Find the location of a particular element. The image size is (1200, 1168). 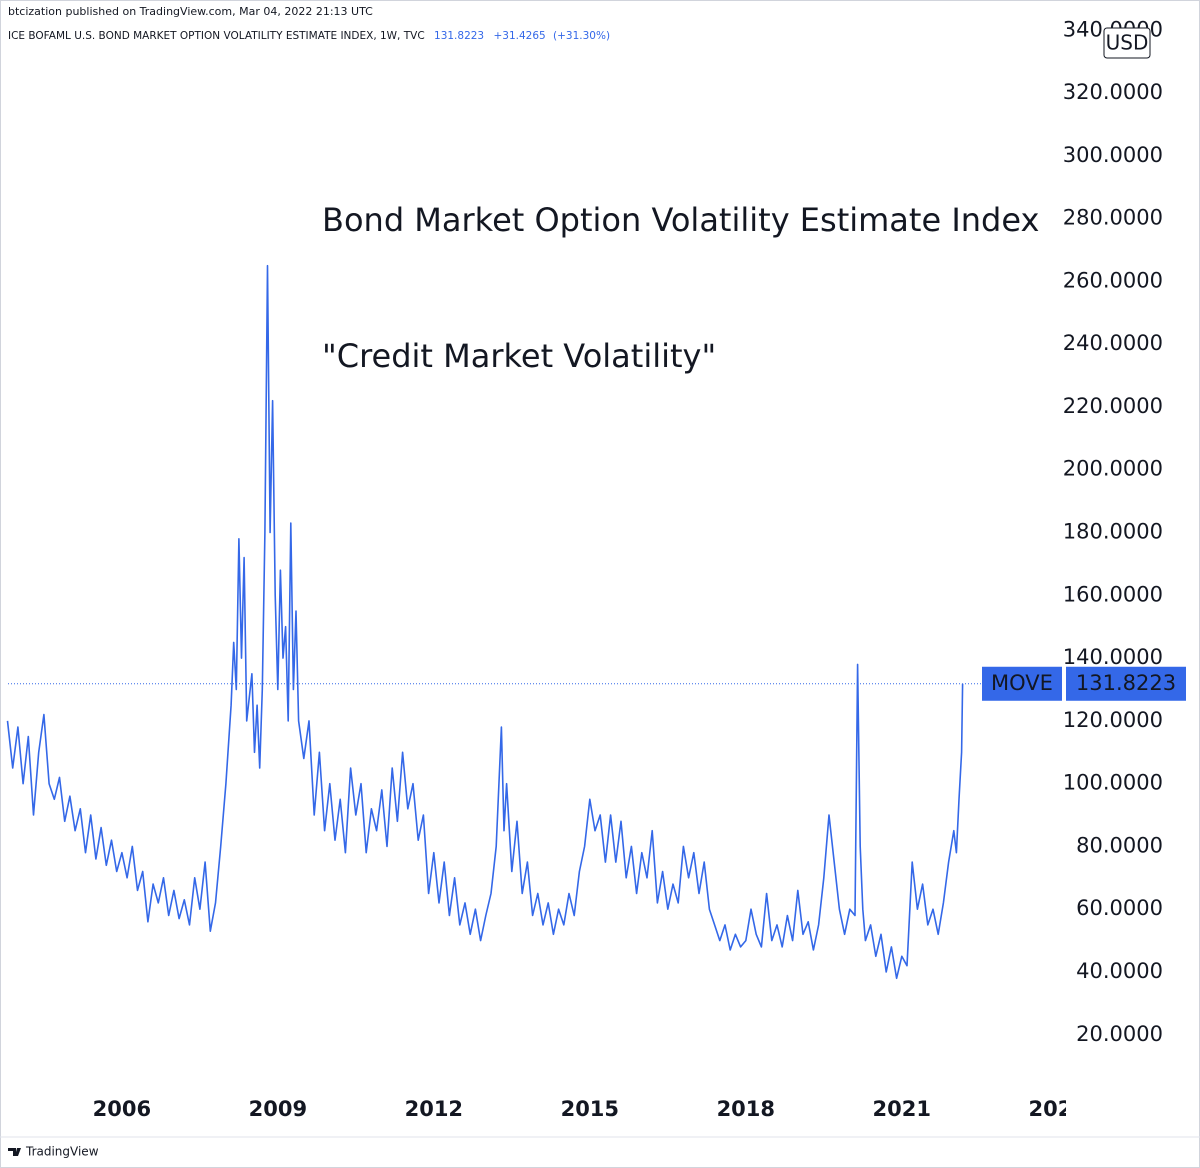

y-tick-label: 300.0000 is located at coordinates (1113, 155).